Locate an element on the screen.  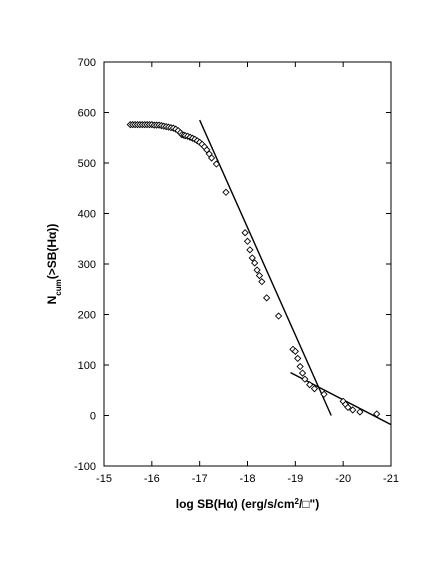
y-axis-title: Ncum(>SB(Hα)) is located at coordinates (54, 264).